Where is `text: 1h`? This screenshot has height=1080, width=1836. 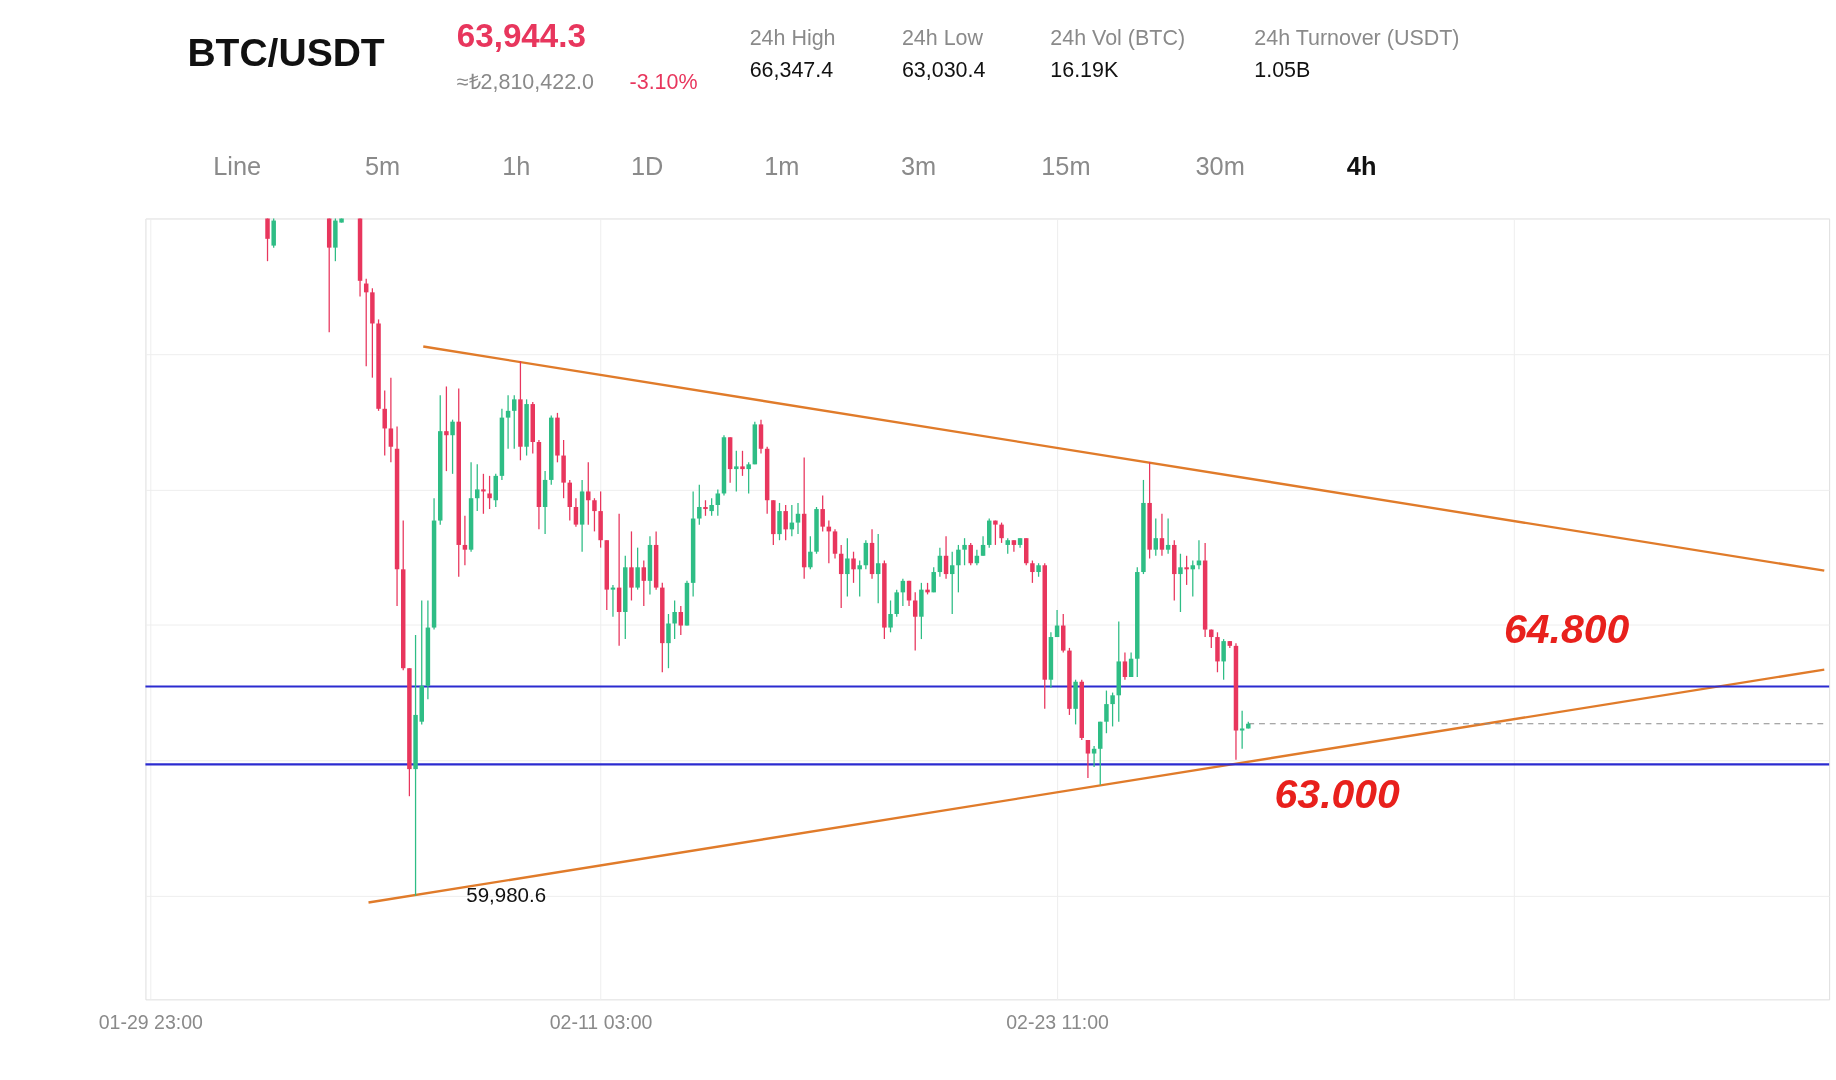
text: 1h is located at coordinates (516, 165).